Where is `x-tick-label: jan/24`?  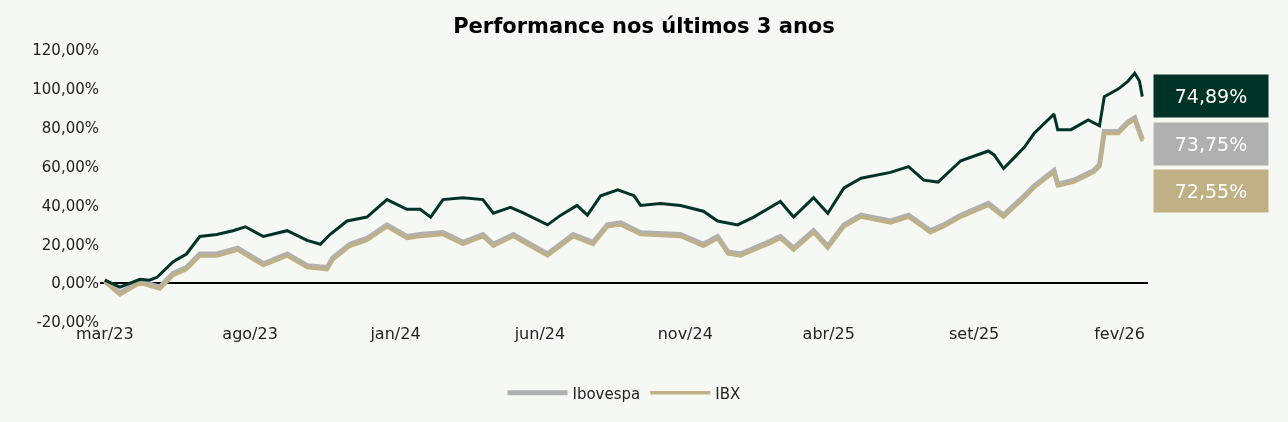
x-tick-label: jan/24 is located at coordinates (395, 333).